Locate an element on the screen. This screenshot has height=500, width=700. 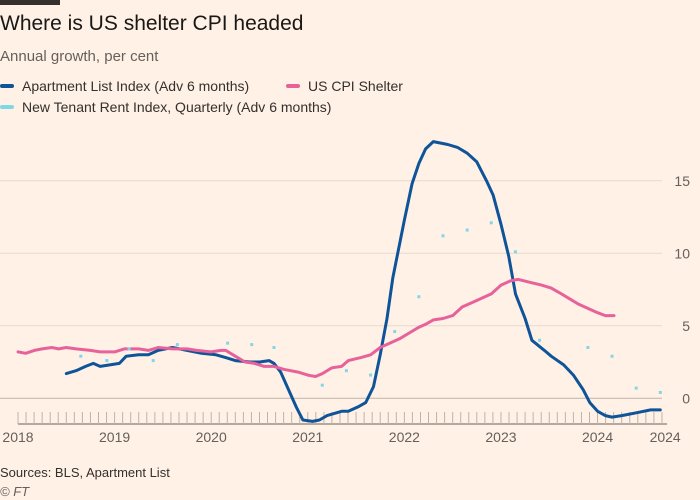
x-tick-label: 2020 is located at coordinates (211, 437).